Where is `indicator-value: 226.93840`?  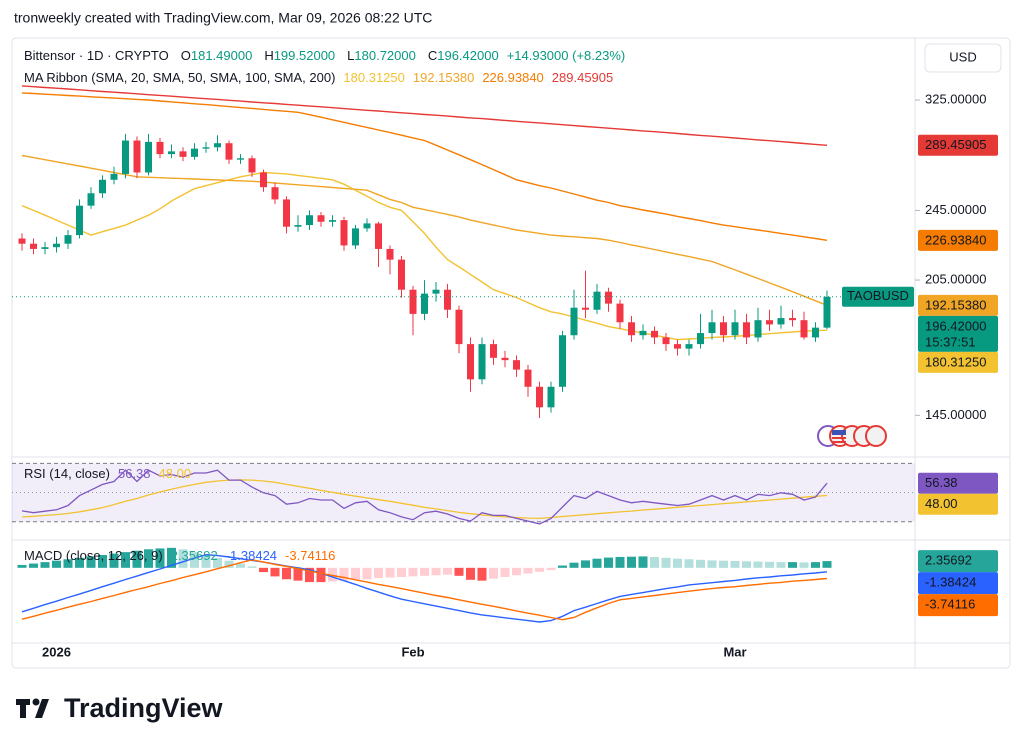
indicator-value: 226.93840 is located at coordinates (512, 77).